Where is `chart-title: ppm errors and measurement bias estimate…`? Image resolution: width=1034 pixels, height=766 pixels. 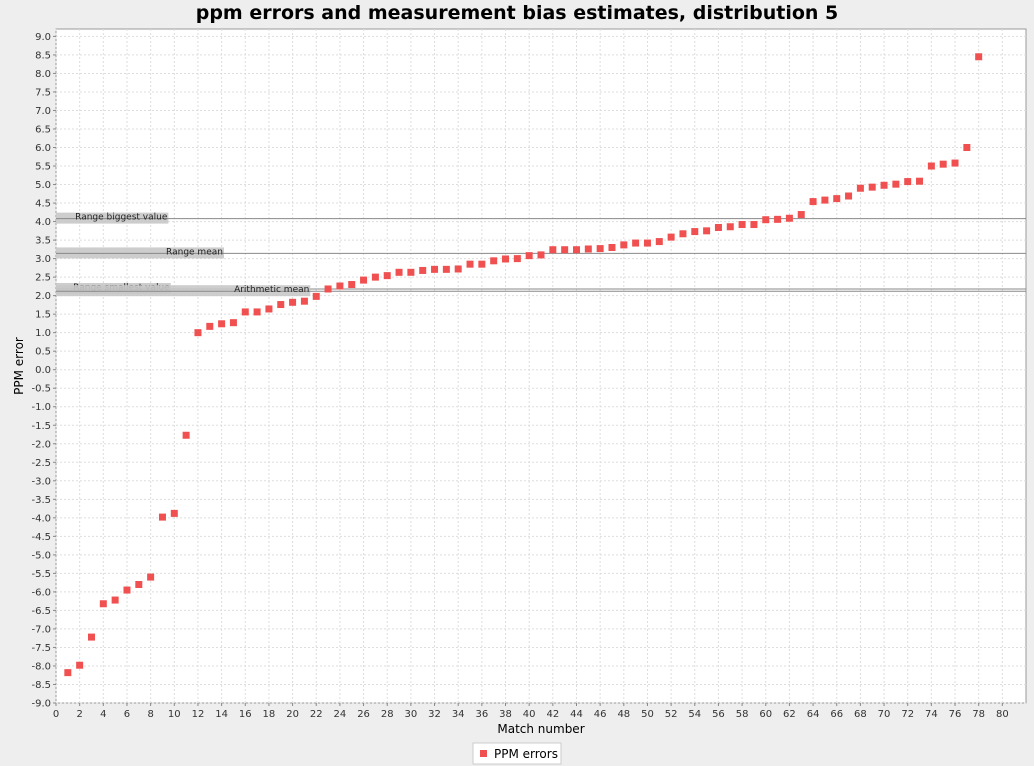
chart-title: ppm errors and measurement bias estimate… is located at coordinates (517, 13).